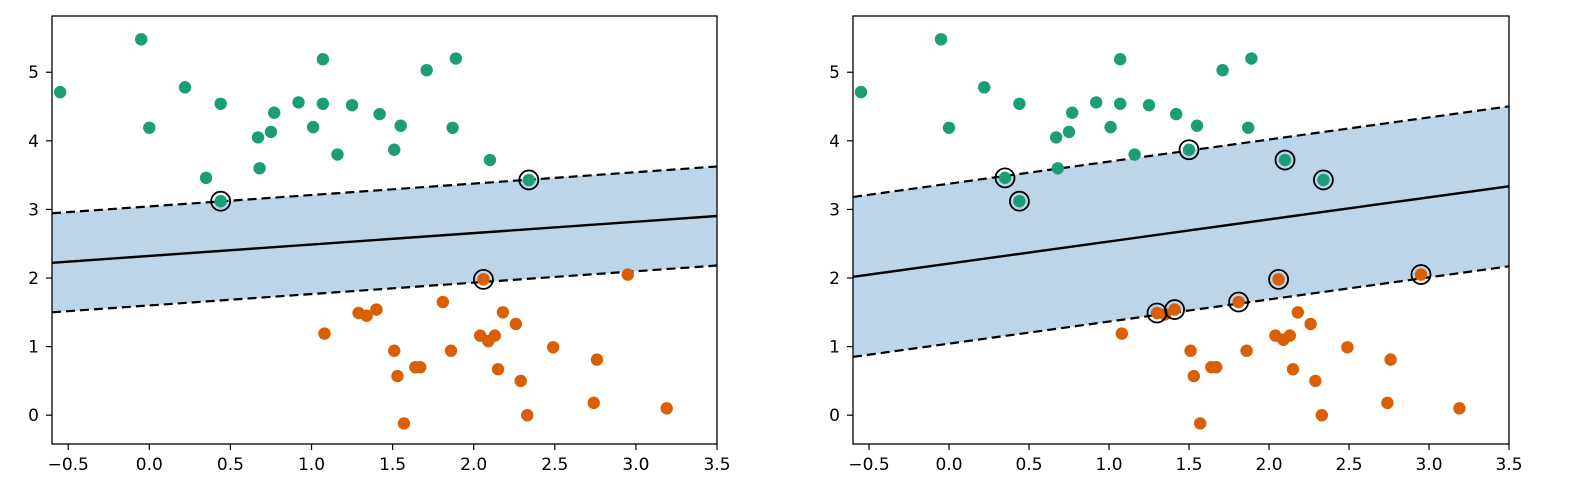 The width and height of the screenshot is (1569, 499). I want to click on x-tick-label: −0.5, so click(68, 465).